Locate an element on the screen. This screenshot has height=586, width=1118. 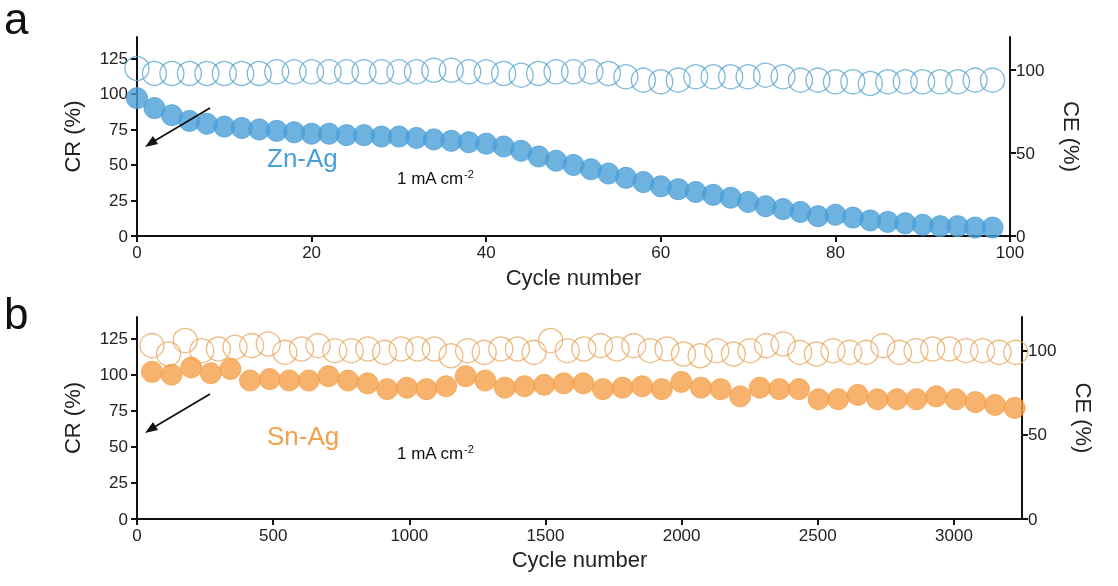
x-axis-title: Cycle number is located at coordinates (579, 560).